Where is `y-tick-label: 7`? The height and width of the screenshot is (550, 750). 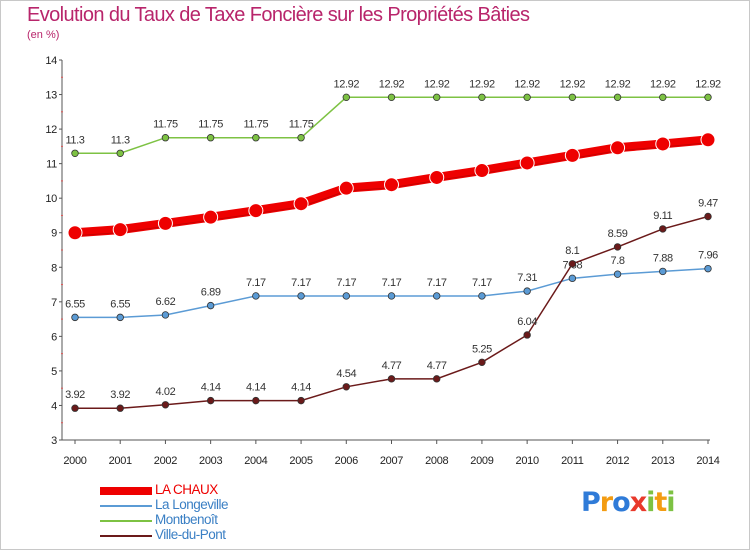 y-tick-label: 7 is located at coordinates (54, 303).